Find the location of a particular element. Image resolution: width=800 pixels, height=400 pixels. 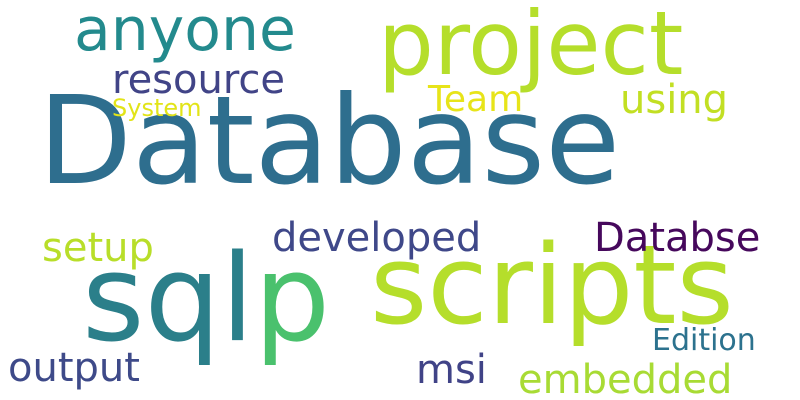

word-sqlp: sqlp is located at coordinates (206, 300).